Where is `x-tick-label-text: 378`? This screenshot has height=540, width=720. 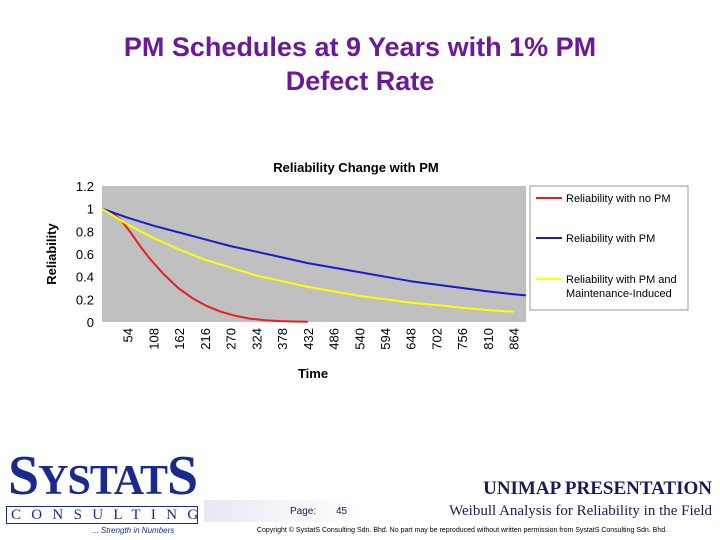 x-tick-label-text: 378 is located at coordinates (282, 339).